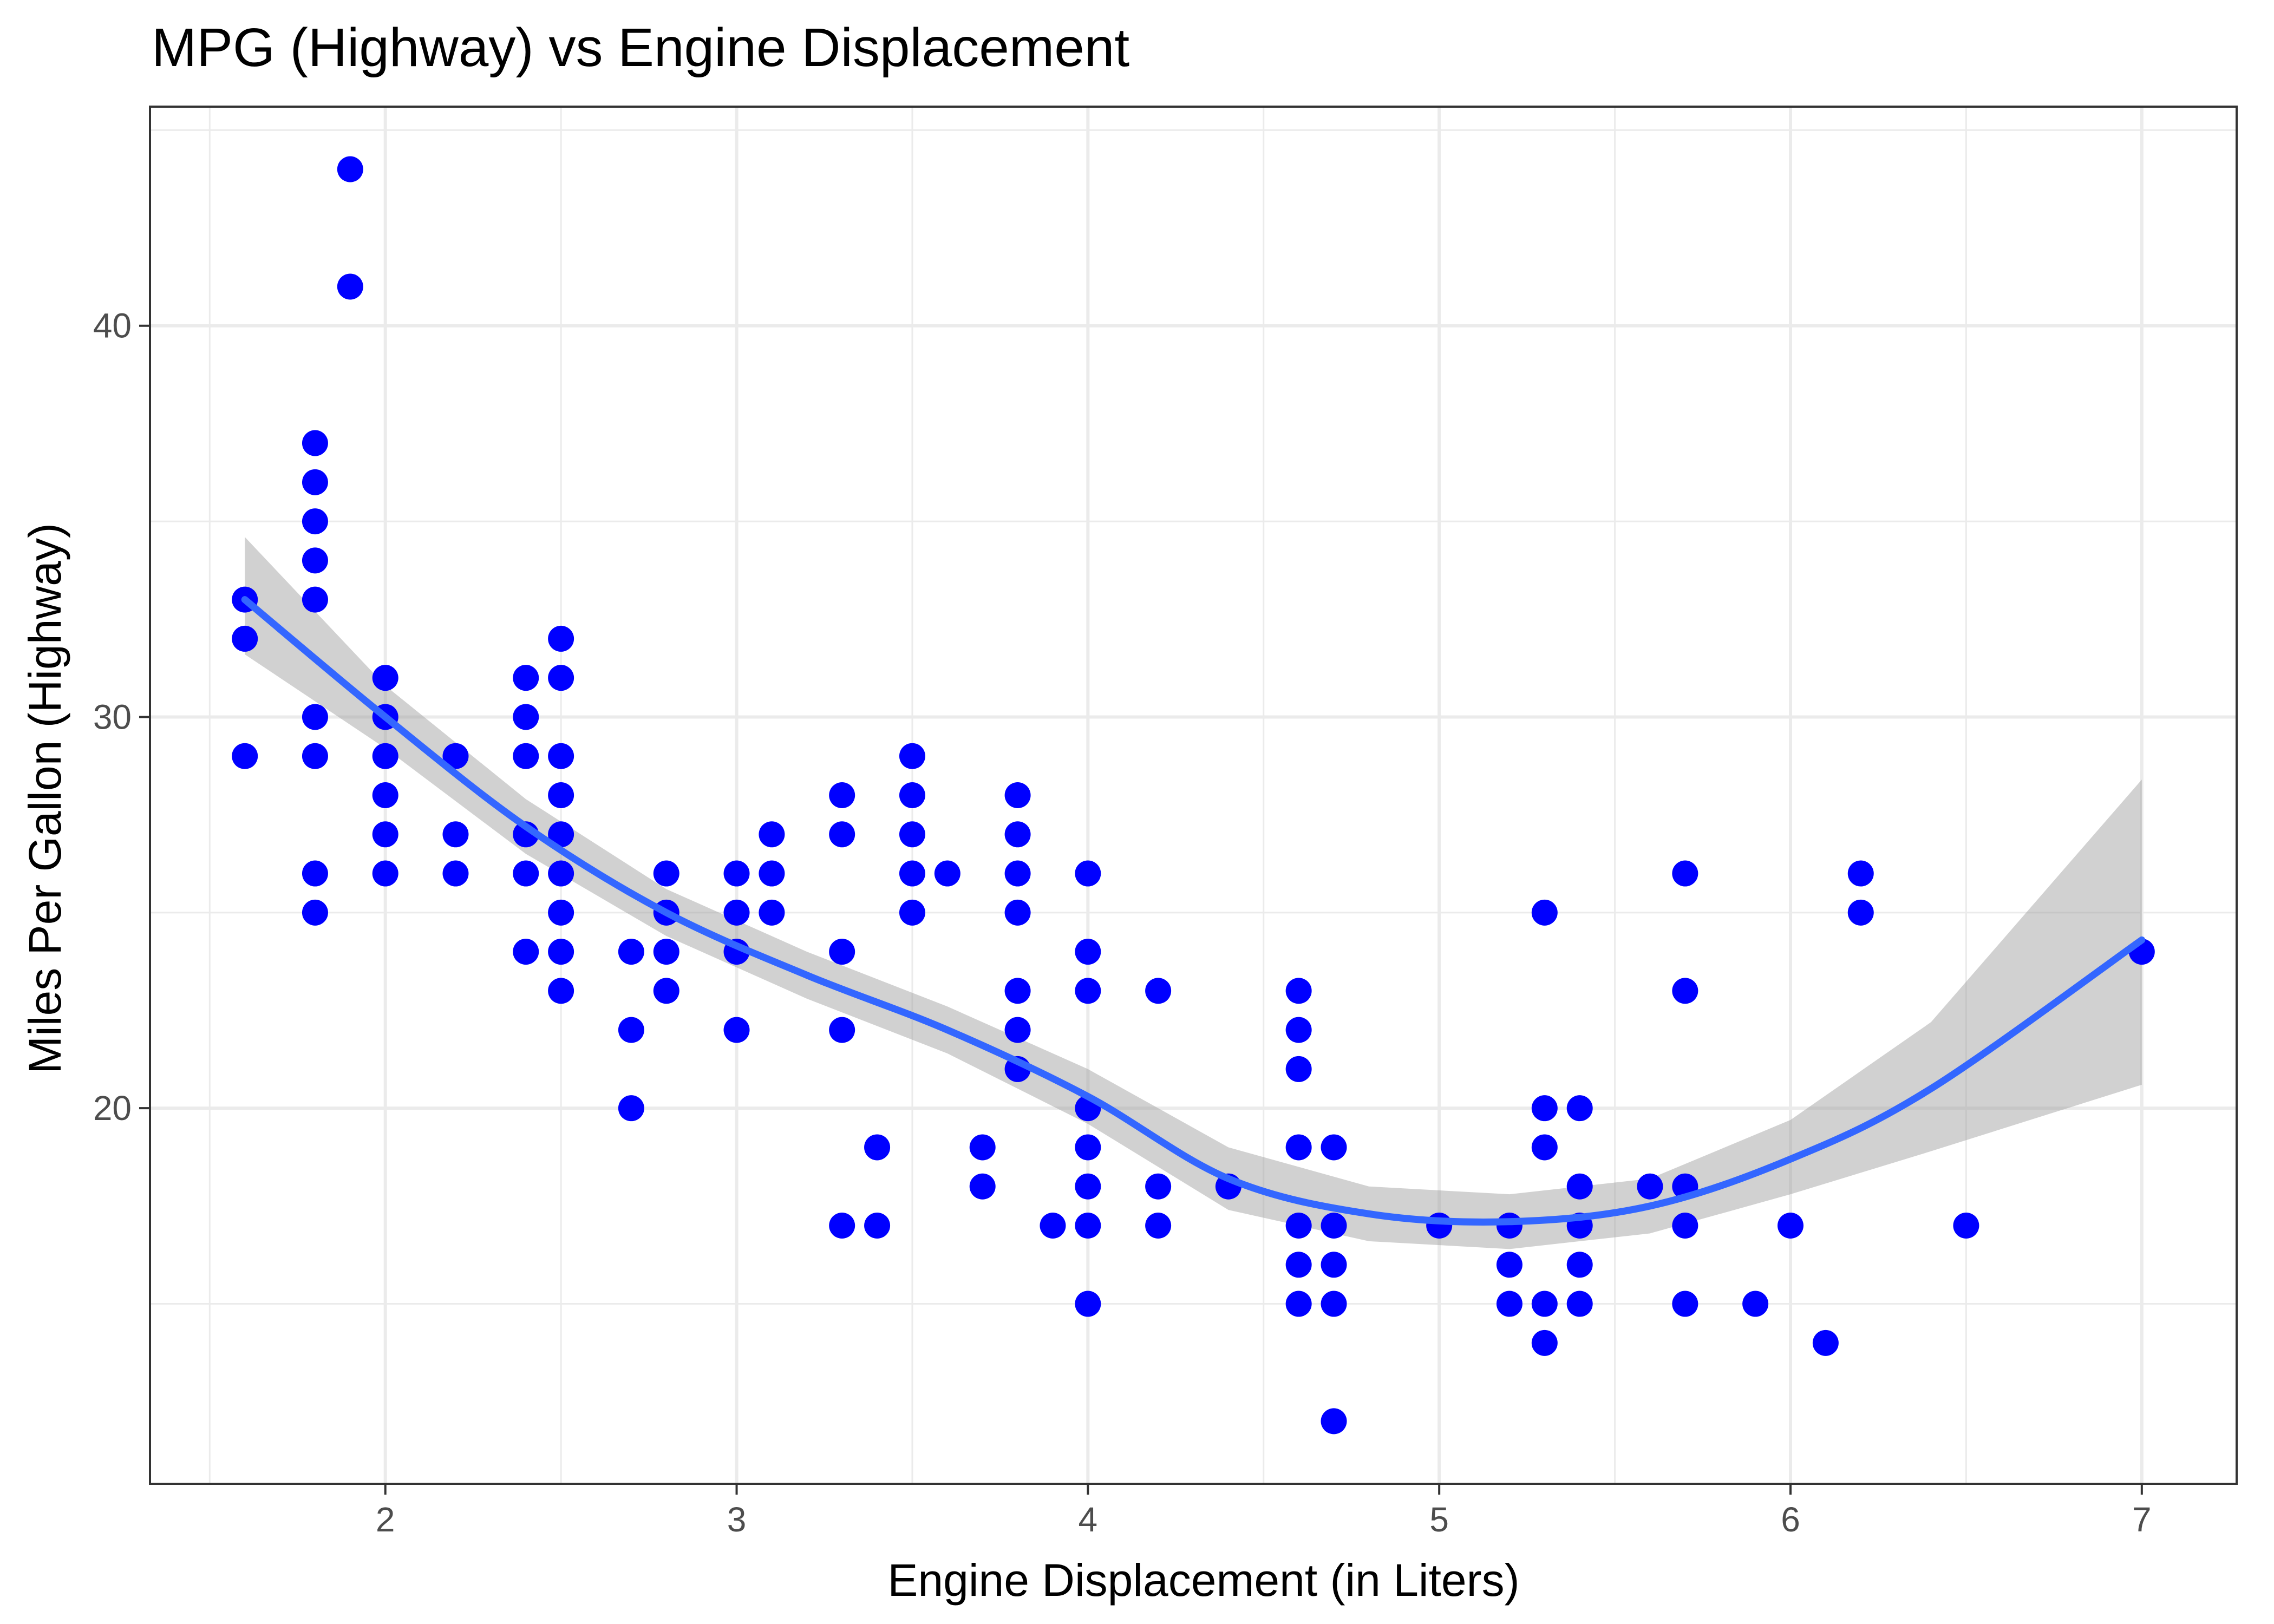 The width and height of the screenshot is (2274, 1624). I want to click on x-tick-label: 6, so click(1791, 1519).